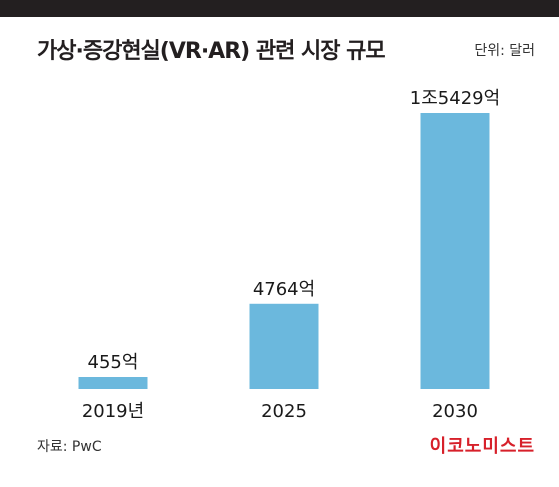 The height and width of the screenshot is (487, 559). Describe the element at coordinates (113, 362) in the screenshot. I see `data-label-0: 455억` at that location.